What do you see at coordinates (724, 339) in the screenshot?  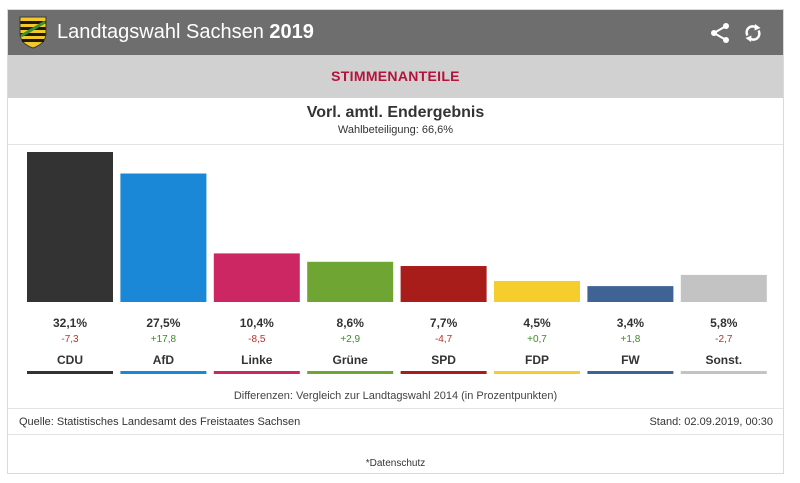 I see `diff-label: -2,7` at bounding box center [724, 339].